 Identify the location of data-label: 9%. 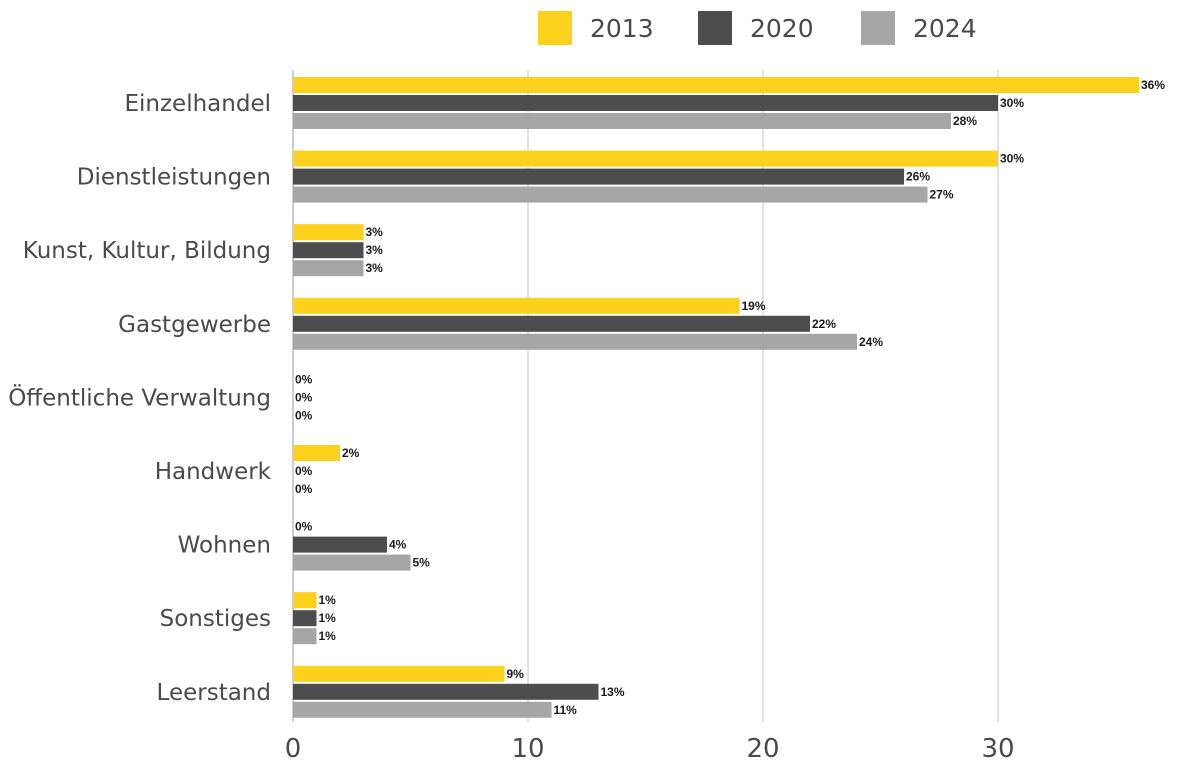
(516, 674).